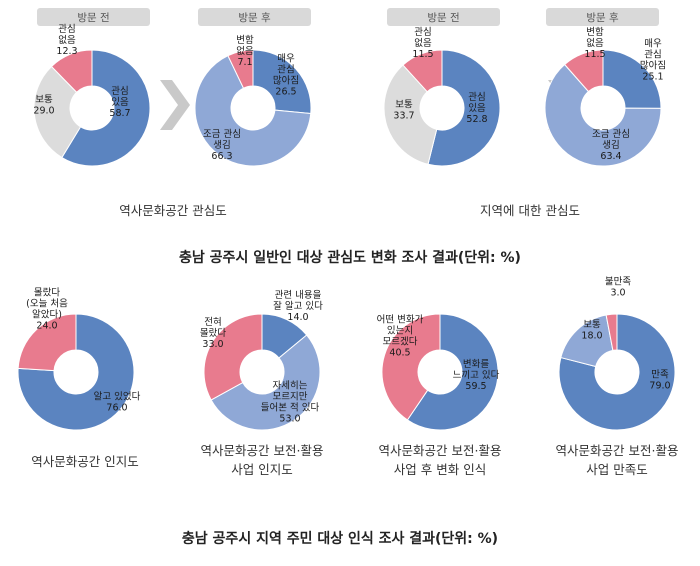 The height and width of the screenshot is (566, 700). I want to click on slice-label: 몰랐다 (오늘 처음 알았다) 24.0, so click(47, 309).